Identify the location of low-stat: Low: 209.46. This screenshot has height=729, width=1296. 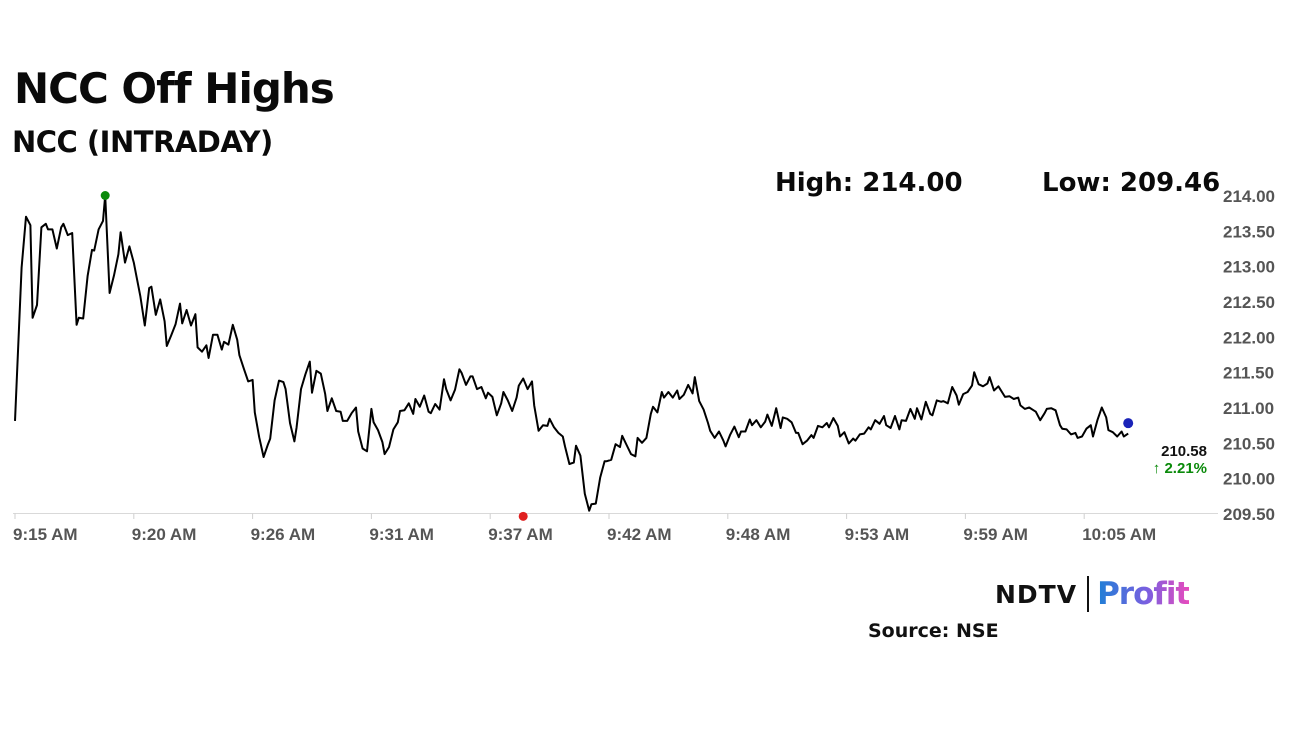
(1131, 183).